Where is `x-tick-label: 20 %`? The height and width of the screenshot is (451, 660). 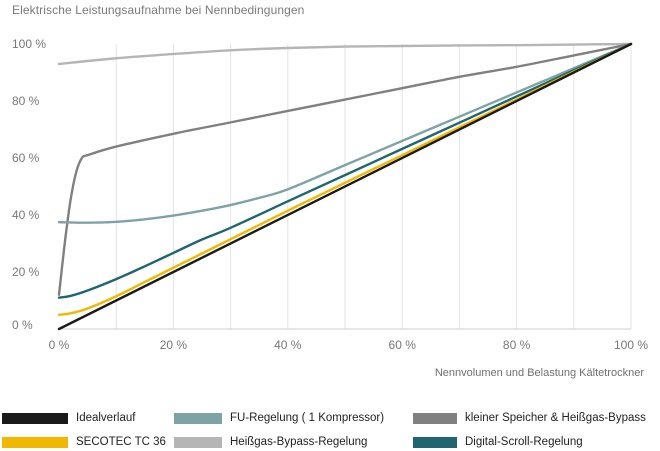
x-tick-label: 20 % is located at coordinates (174, 345).